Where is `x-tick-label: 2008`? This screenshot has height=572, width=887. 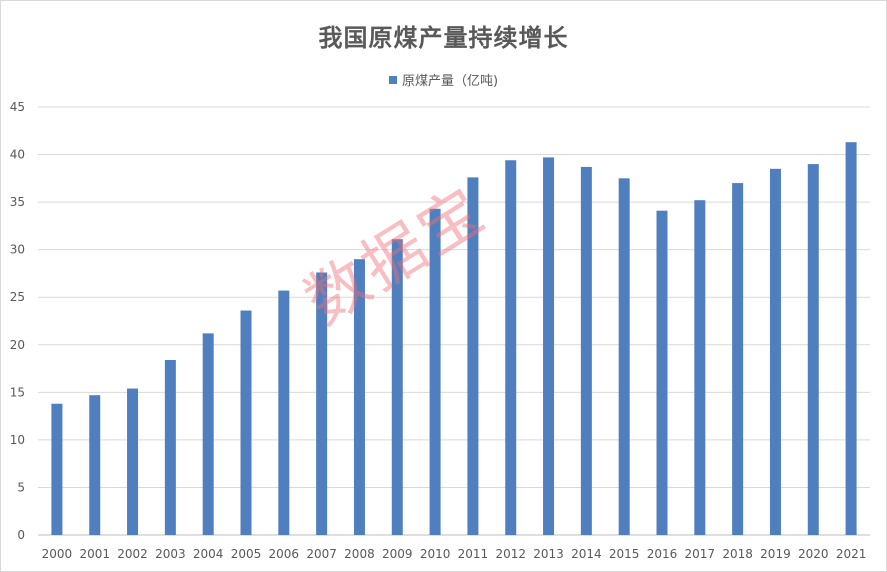
x-tick-label: 2008 is located at coordinates (359, 554).